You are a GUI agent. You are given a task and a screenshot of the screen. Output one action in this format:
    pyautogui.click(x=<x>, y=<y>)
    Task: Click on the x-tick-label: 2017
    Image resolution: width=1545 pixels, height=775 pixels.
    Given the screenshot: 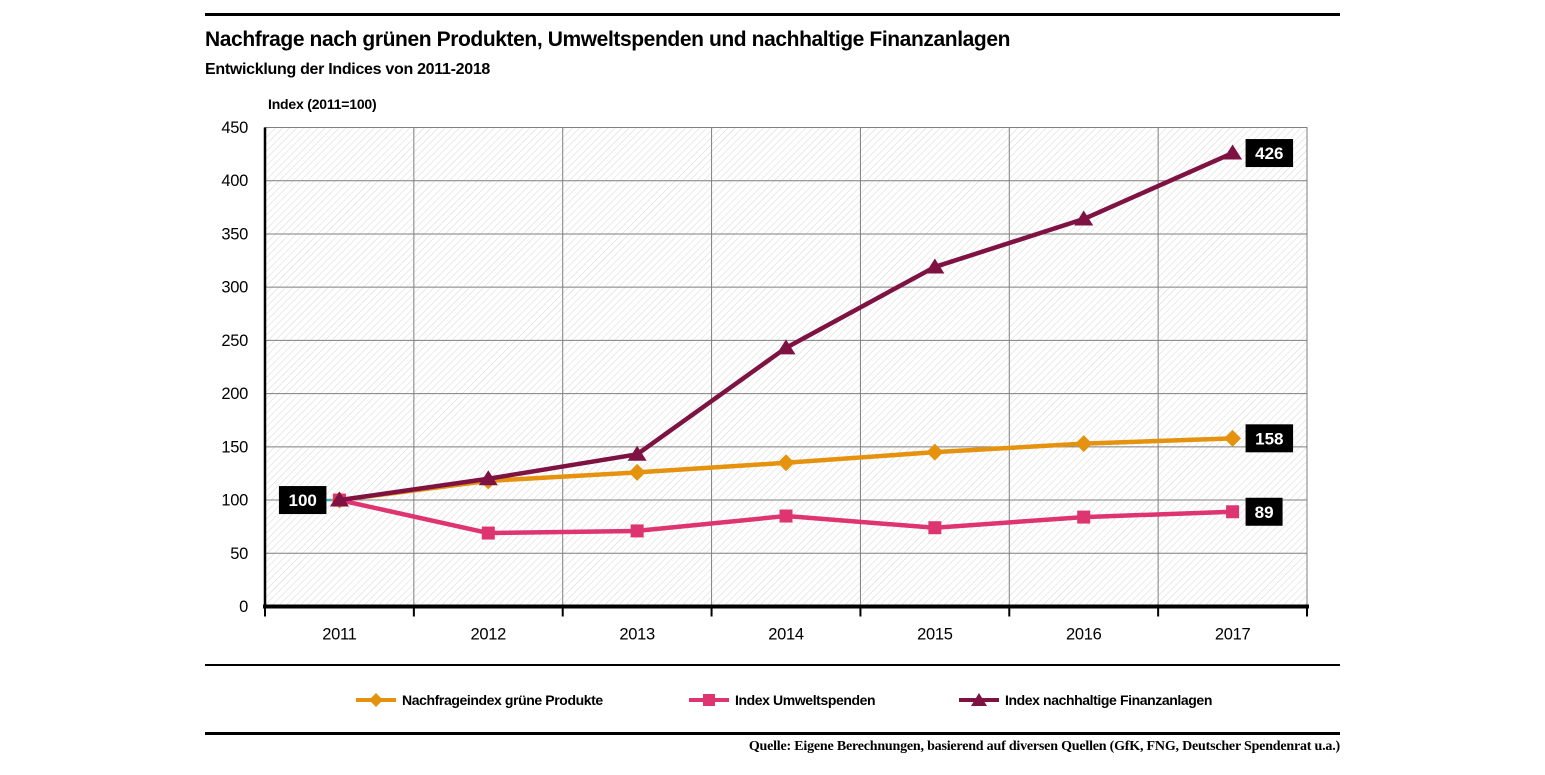 What is the action you would take?
    pyautogui.click(x=1233, y=635)
    